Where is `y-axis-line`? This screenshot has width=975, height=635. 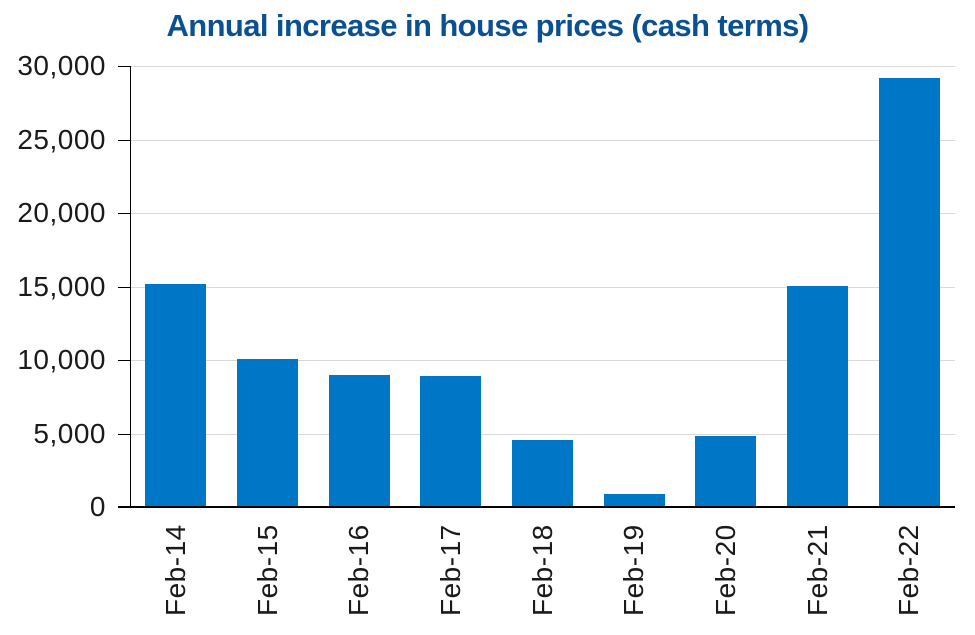 y-axis-line is located at coordinates (130, 286).